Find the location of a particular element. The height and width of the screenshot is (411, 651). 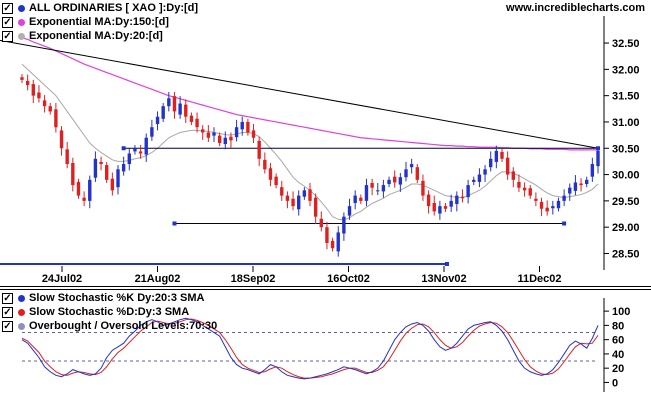

legend-levels: ✓ Overbought / Oversold Levels:70:30 is located at coordinates (109, 326).